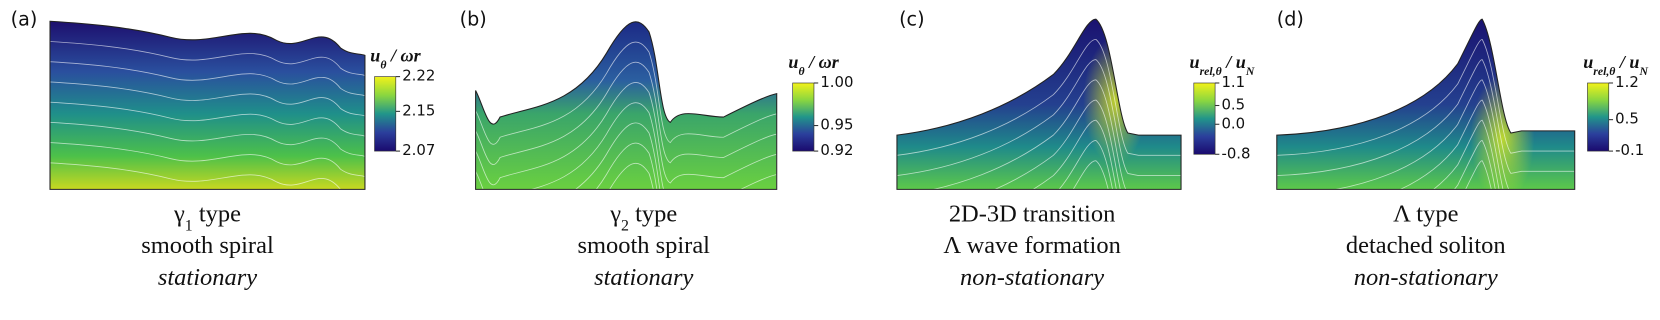 This screenshot has width=1660, height=320. Describe the element at coordinates (1627, 82) in the screenshot. I see `colorbar-tick-label: 1.2` at that location.